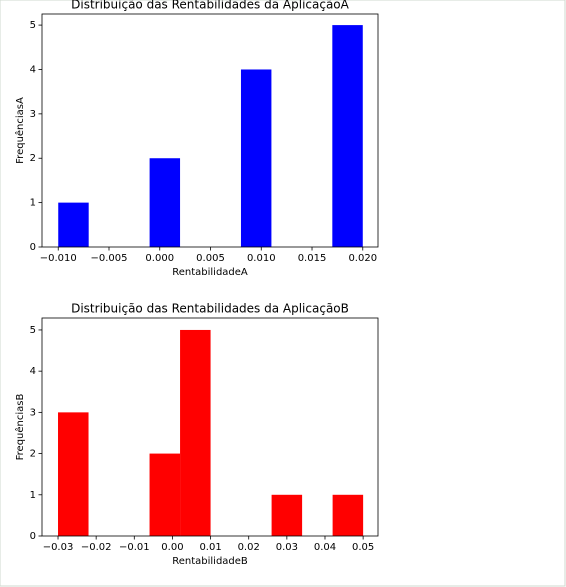 Image resolution: width=566 pixels, height=587 pixels. Describe the element at coordinates (58, 547) in the screenshot. I see `x-tick-label: −0.03` at that location.